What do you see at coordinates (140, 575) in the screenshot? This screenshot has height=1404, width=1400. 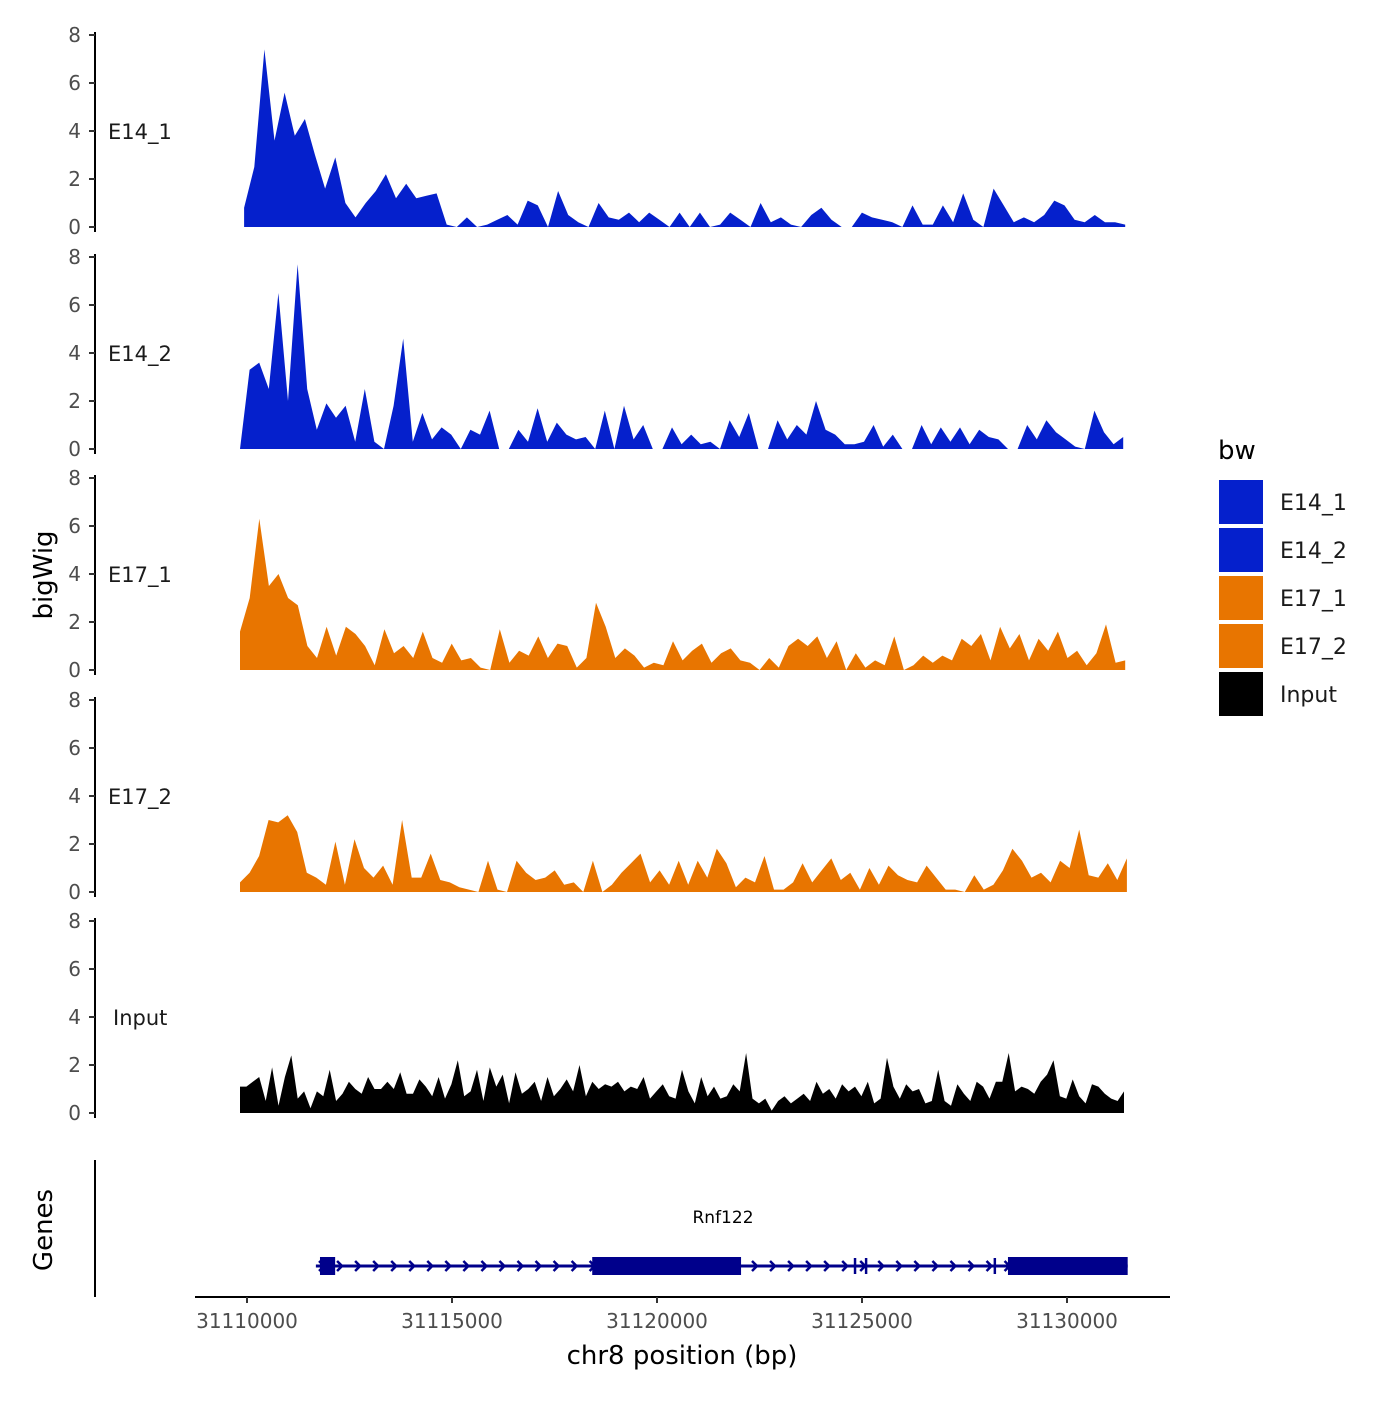 I see `panel-label: E17_1` at bounding box center [140, 575].